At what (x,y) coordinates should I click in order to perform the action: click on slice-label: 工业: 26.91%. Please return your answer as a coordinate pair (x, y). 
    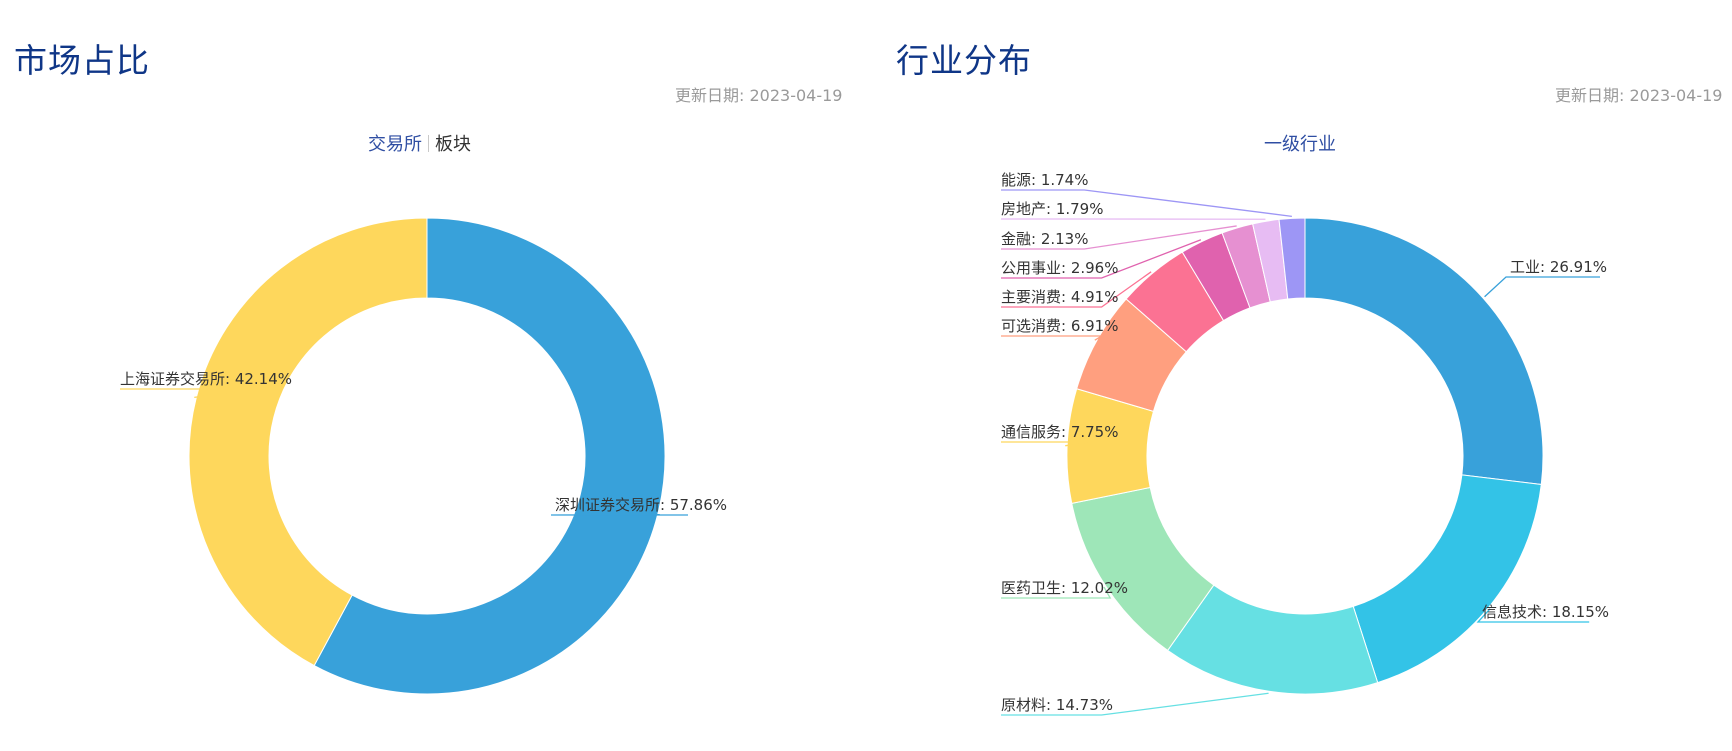
    Looking at the image, I should click on (1558, 267).